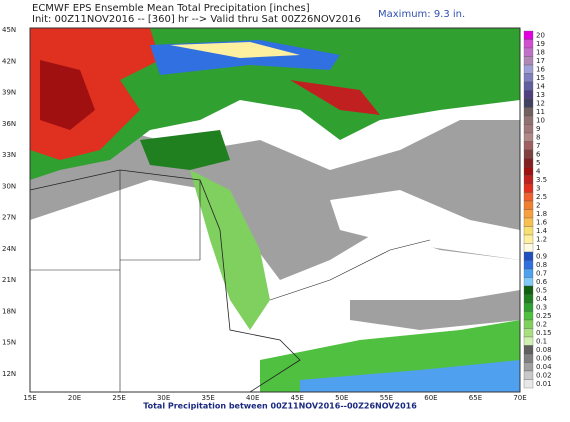 This screenshot has height=422, width=570. I want to click on colorbar-label: 0.01, so click(544, 384).